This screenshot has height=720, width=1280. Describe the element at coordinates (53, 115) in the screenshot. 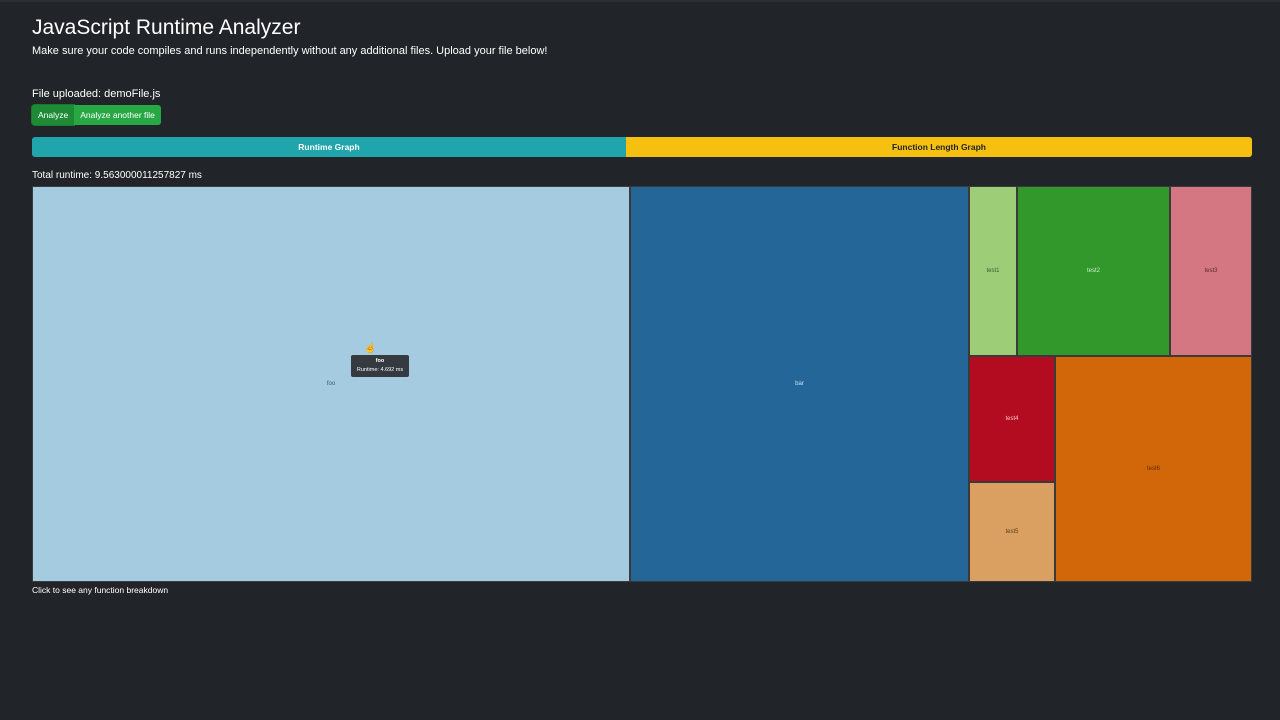

I see `analyze-button: Analyze` at that location.